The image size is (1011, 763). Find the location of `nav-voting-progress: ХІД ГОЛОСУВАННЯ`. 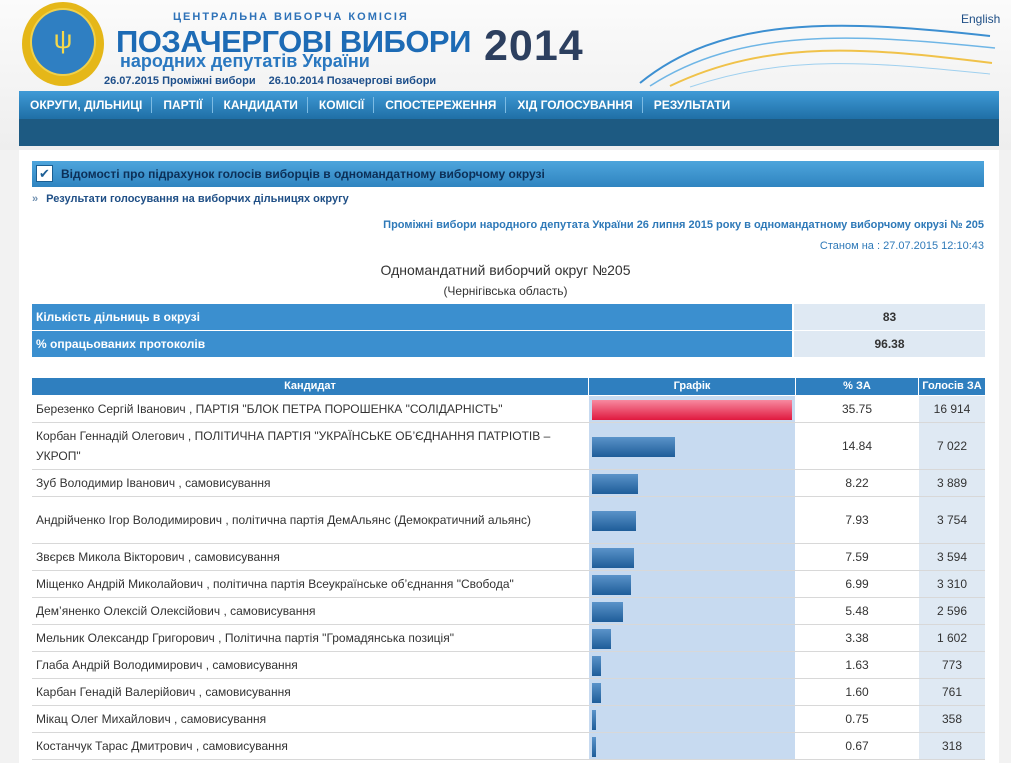

nav-voting-progress: ХІД ГОЛОСУВАННЯ is located at coordinates (574, 105).